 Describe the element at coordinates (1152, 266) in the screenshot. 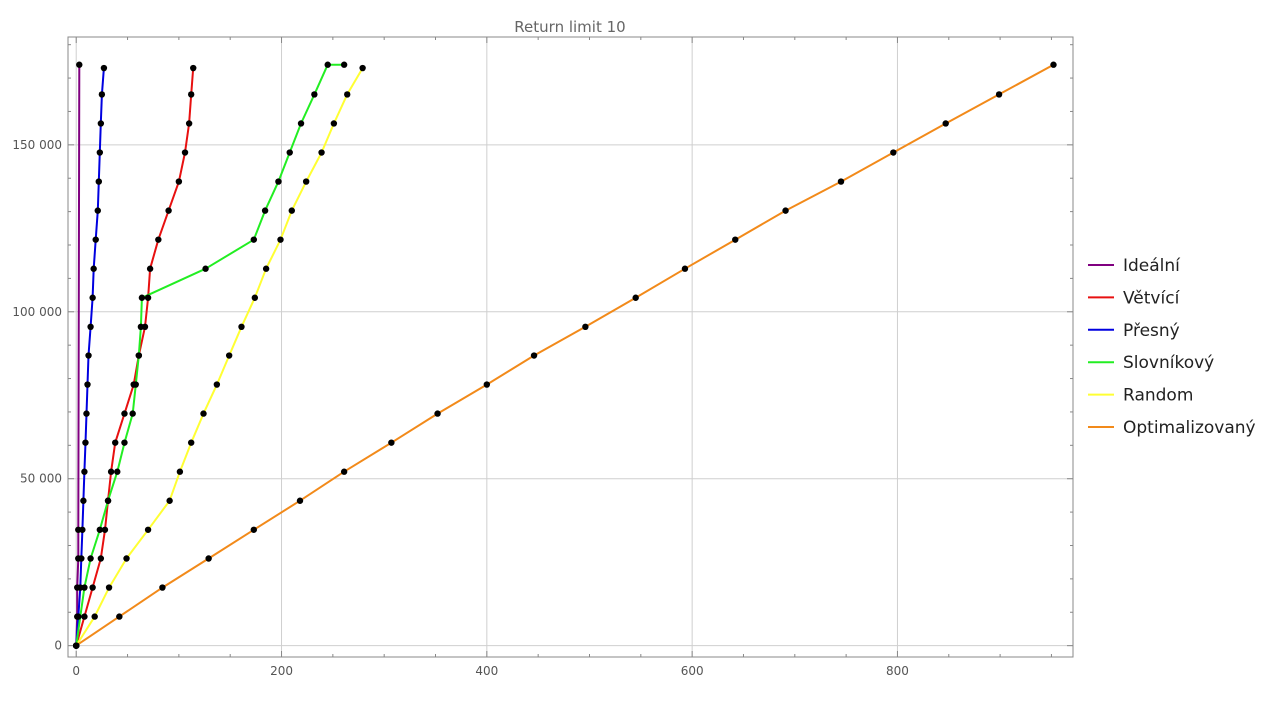

I see `legend-label: Ideální` at that location.